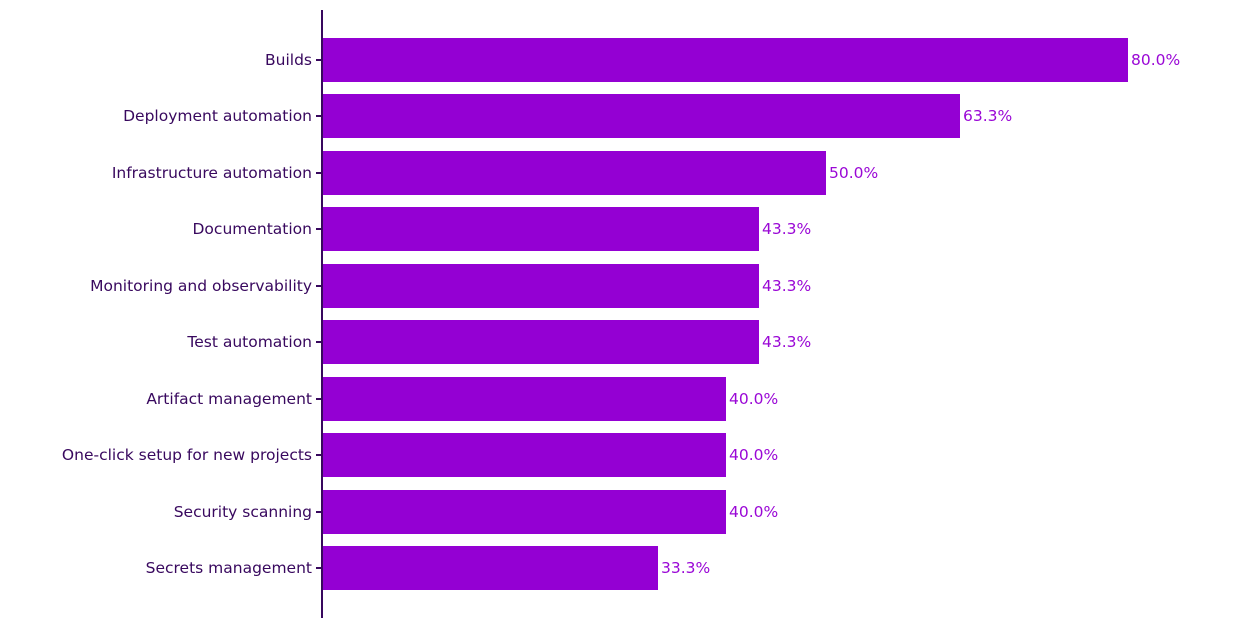 The width and height of the screenshot is (1246, 628). I want to click on bar-row: Builds 80.0%, so click(623, 60).